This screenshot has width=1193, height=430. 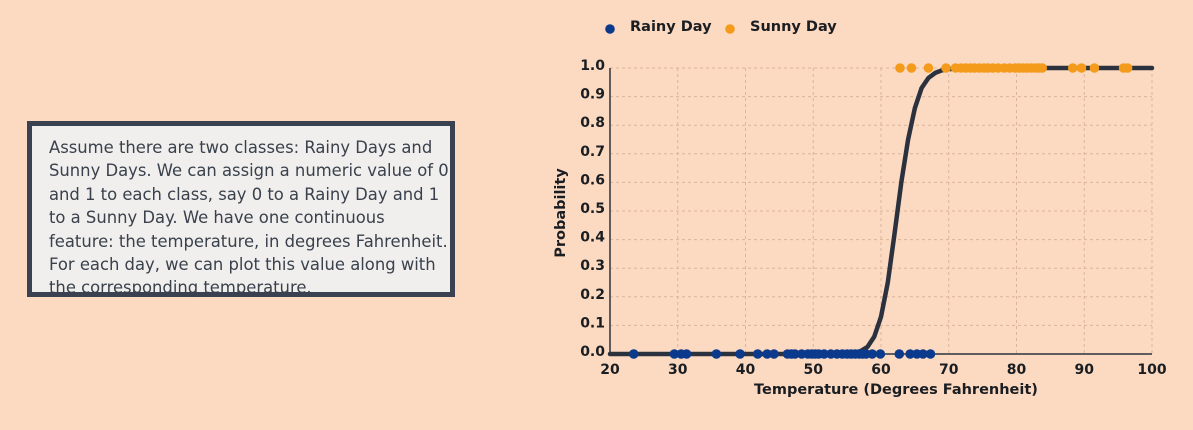 What do you see at coordinates (814, 370) in the screenshot?
I see `x-tick-label: 50` at bounding box center [814, 370].